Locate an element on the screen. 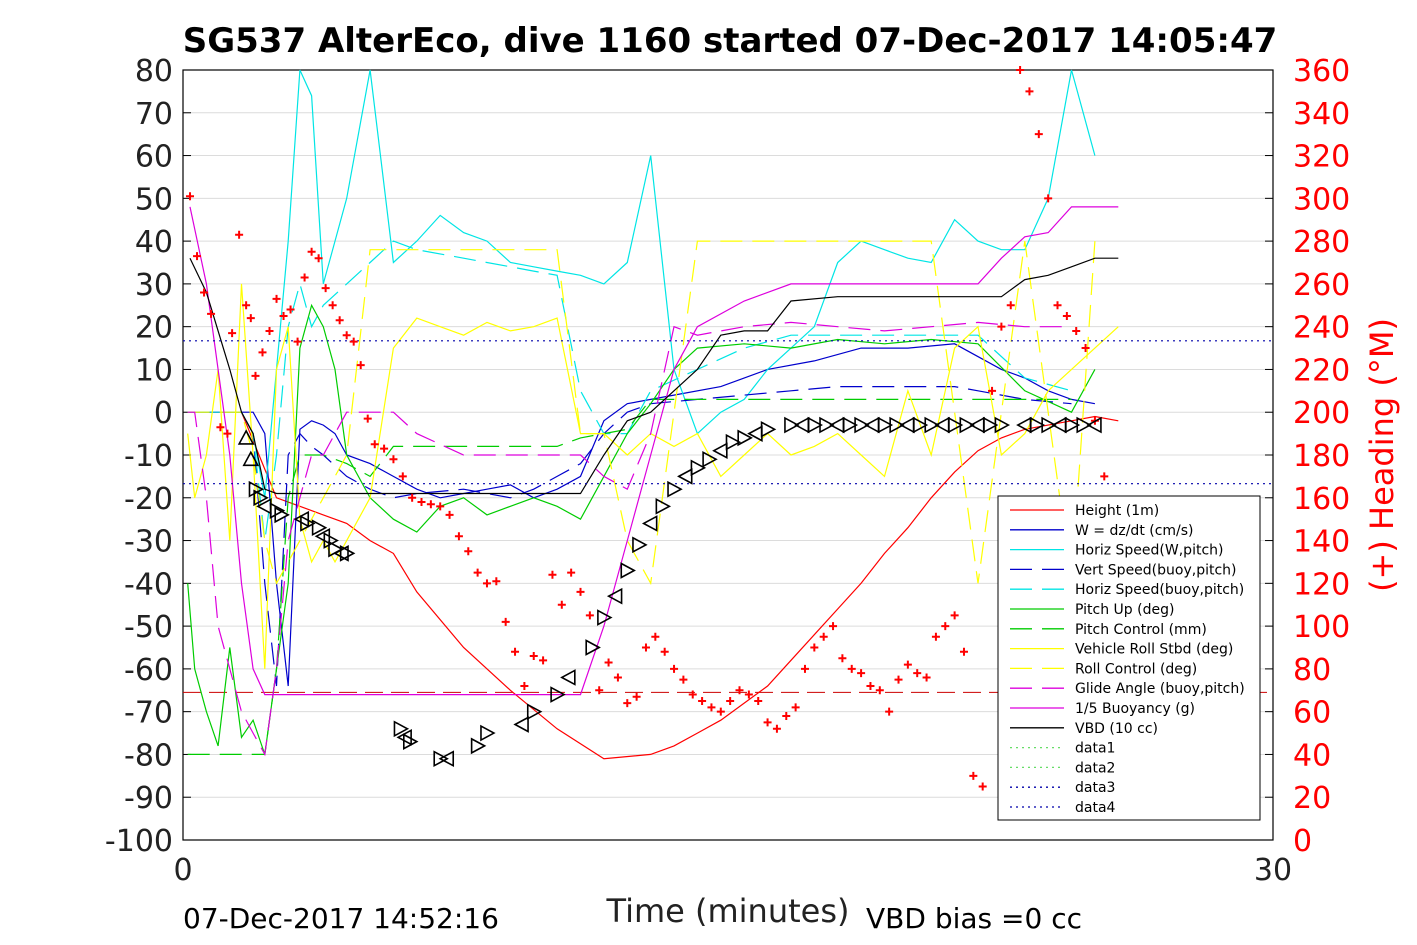 The width and height of the screenshot is (1417, 945). legend-label: data2 is located at coordinates (1095, 768).